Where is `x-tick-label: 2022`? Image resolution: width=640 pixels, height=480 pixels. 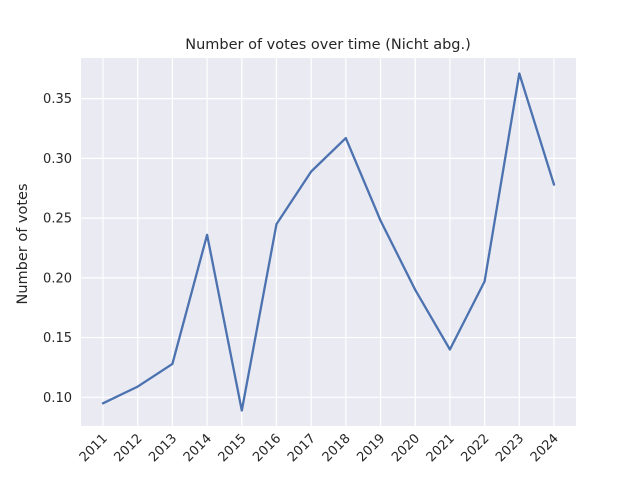
x-tick-label: 2022 is located at coordinates (475, 448).